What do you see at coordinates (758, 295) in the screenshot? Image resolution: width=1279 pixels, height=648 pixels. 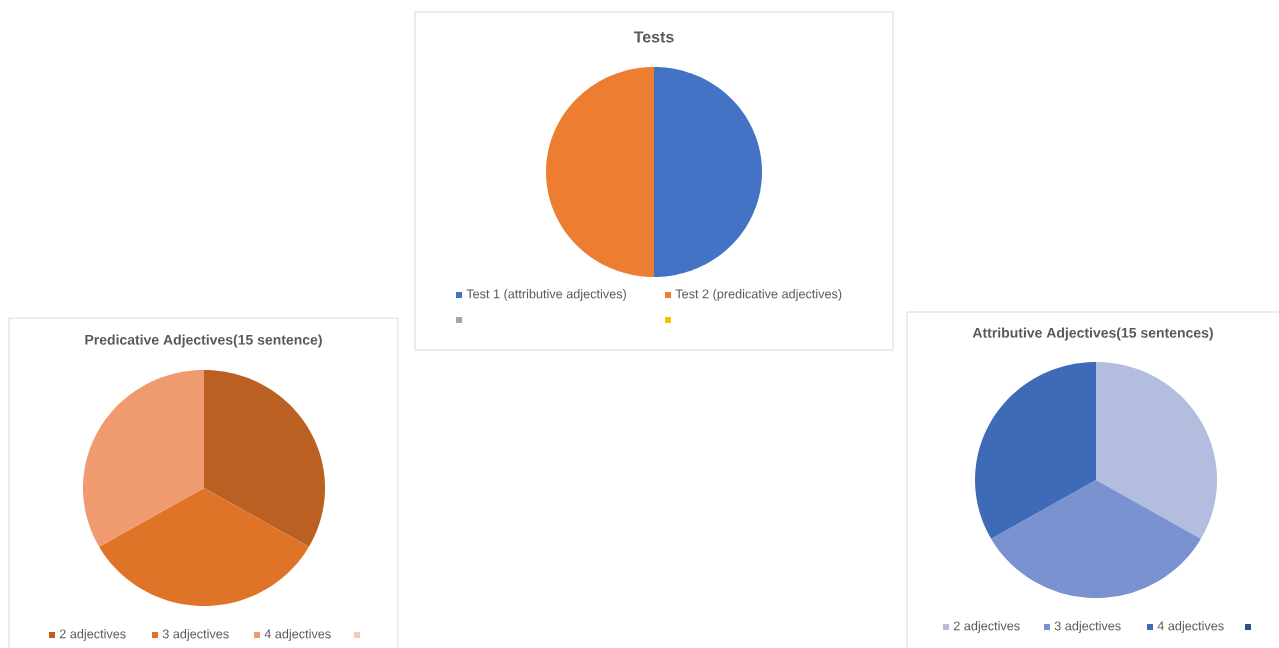 I see `legend-label: Test 2 (predicative adjectives)` at bounding box center [758, 295].